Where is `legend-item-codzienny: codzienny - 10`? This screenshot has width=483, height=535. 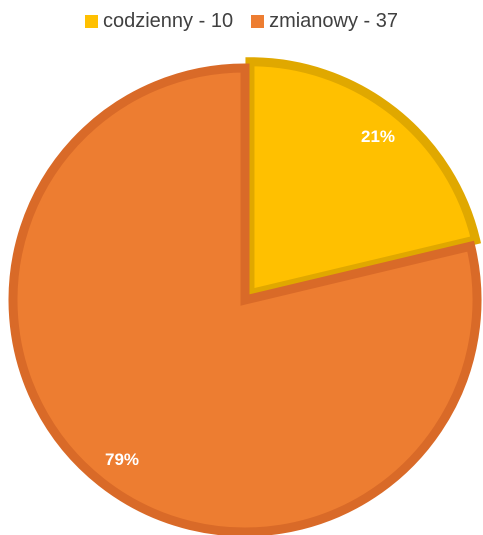
legend-item-codzienny: codzienny - 10 is located at coordinates (159, 21).